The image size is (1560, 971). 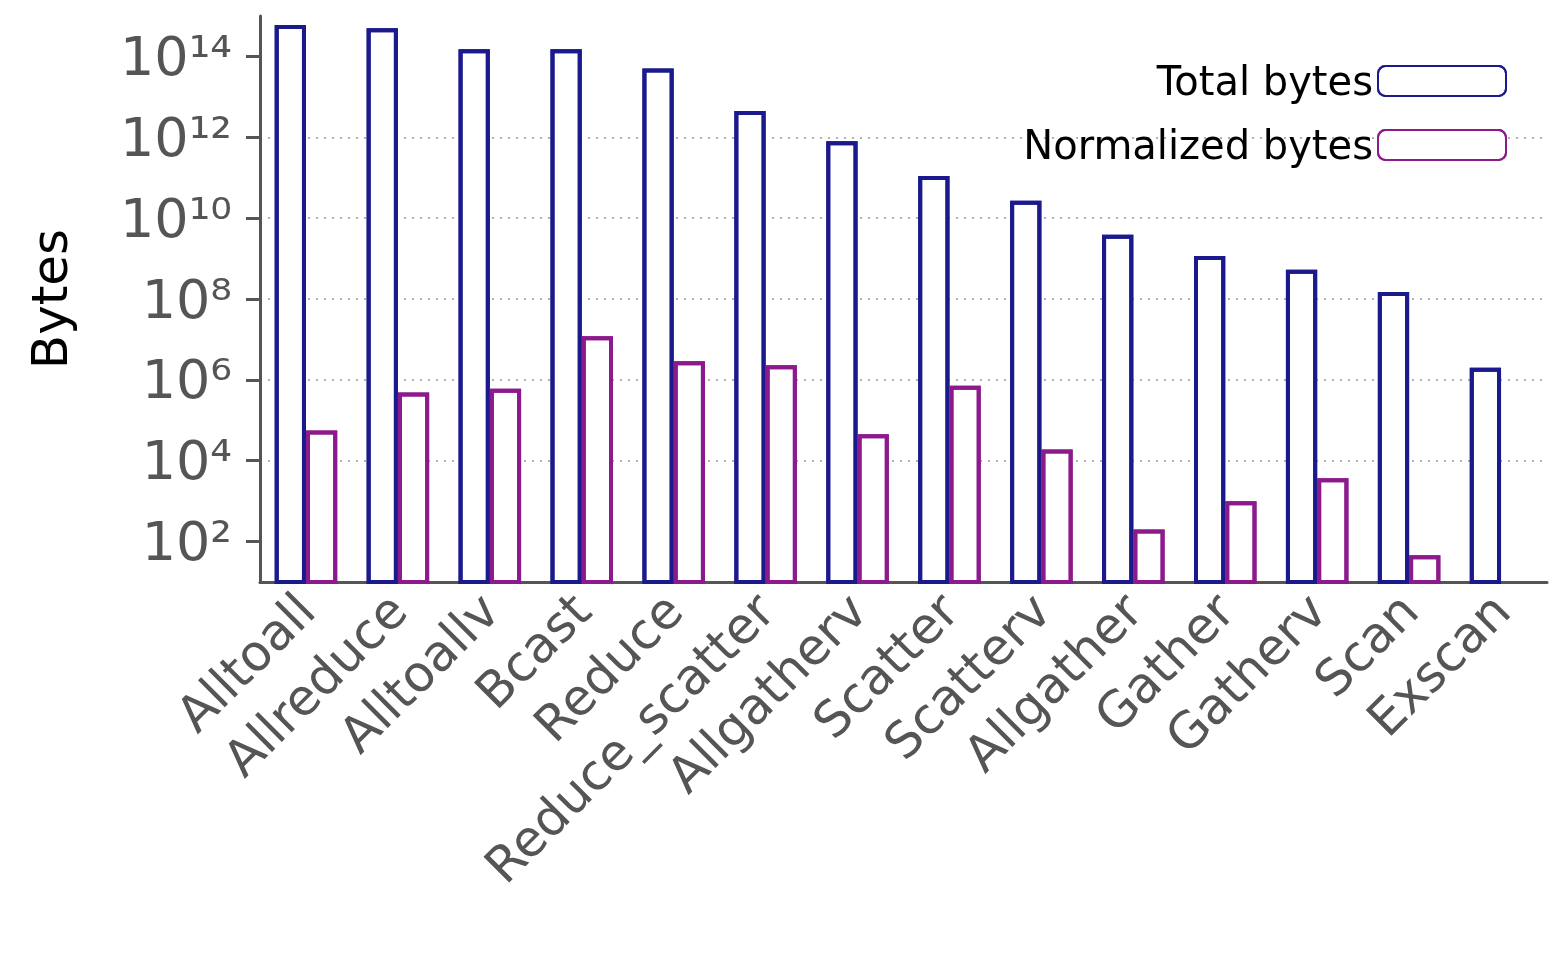 What do you see at coordinates (175, 218) in the screenshot?
I see `y-tick-label: 10¹⁰` at bounding box center [175, 218].